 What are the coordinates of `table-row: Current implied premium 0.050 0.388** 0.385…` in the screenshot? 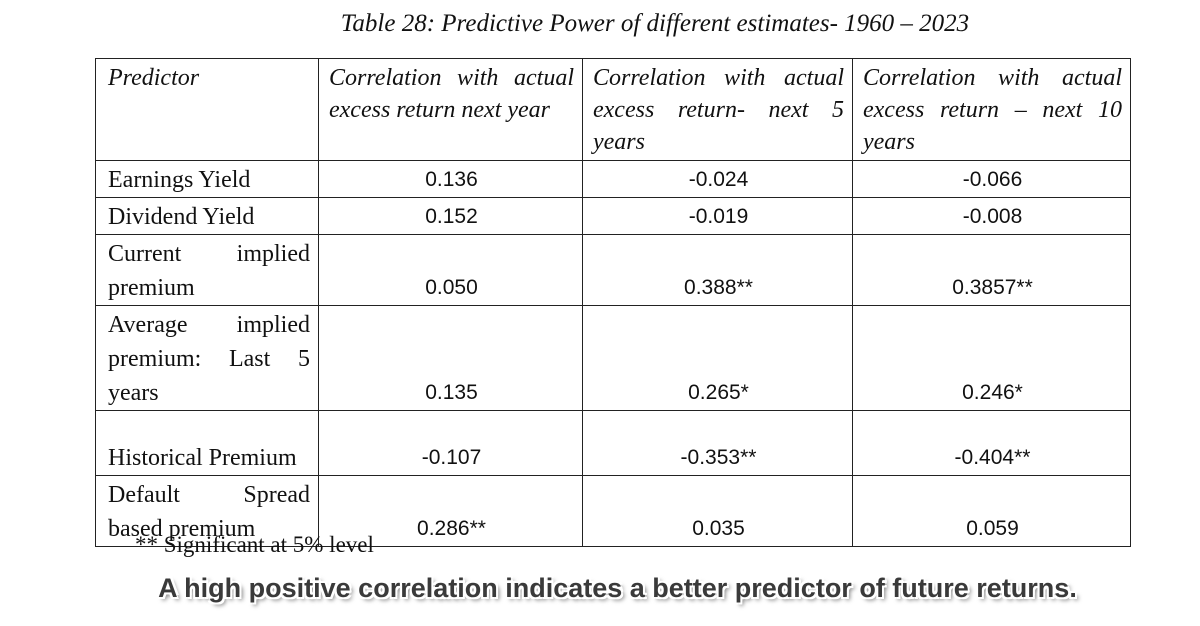 It's located at (613, 270).